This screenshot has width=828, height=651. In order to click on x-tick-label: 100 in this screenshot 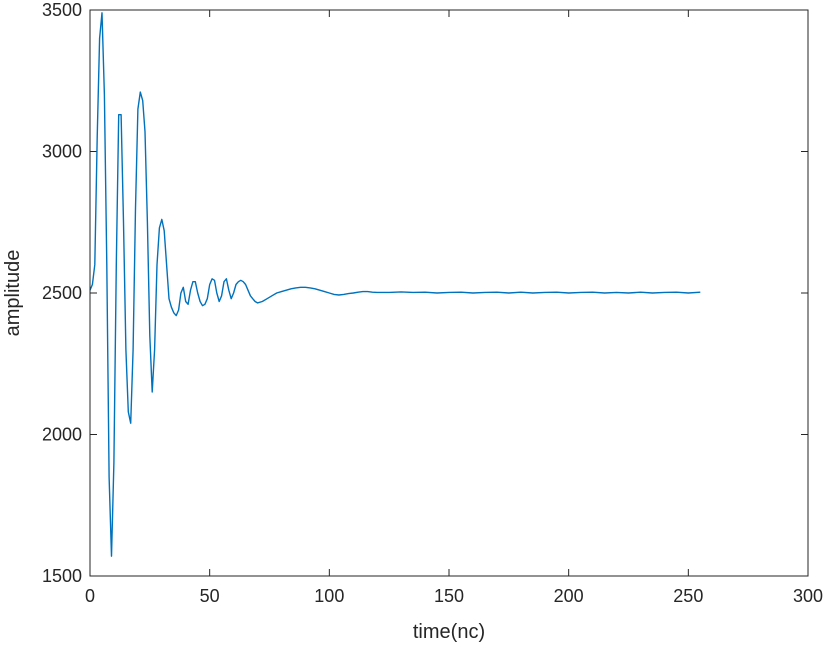, I will do `click(329, 596)`.